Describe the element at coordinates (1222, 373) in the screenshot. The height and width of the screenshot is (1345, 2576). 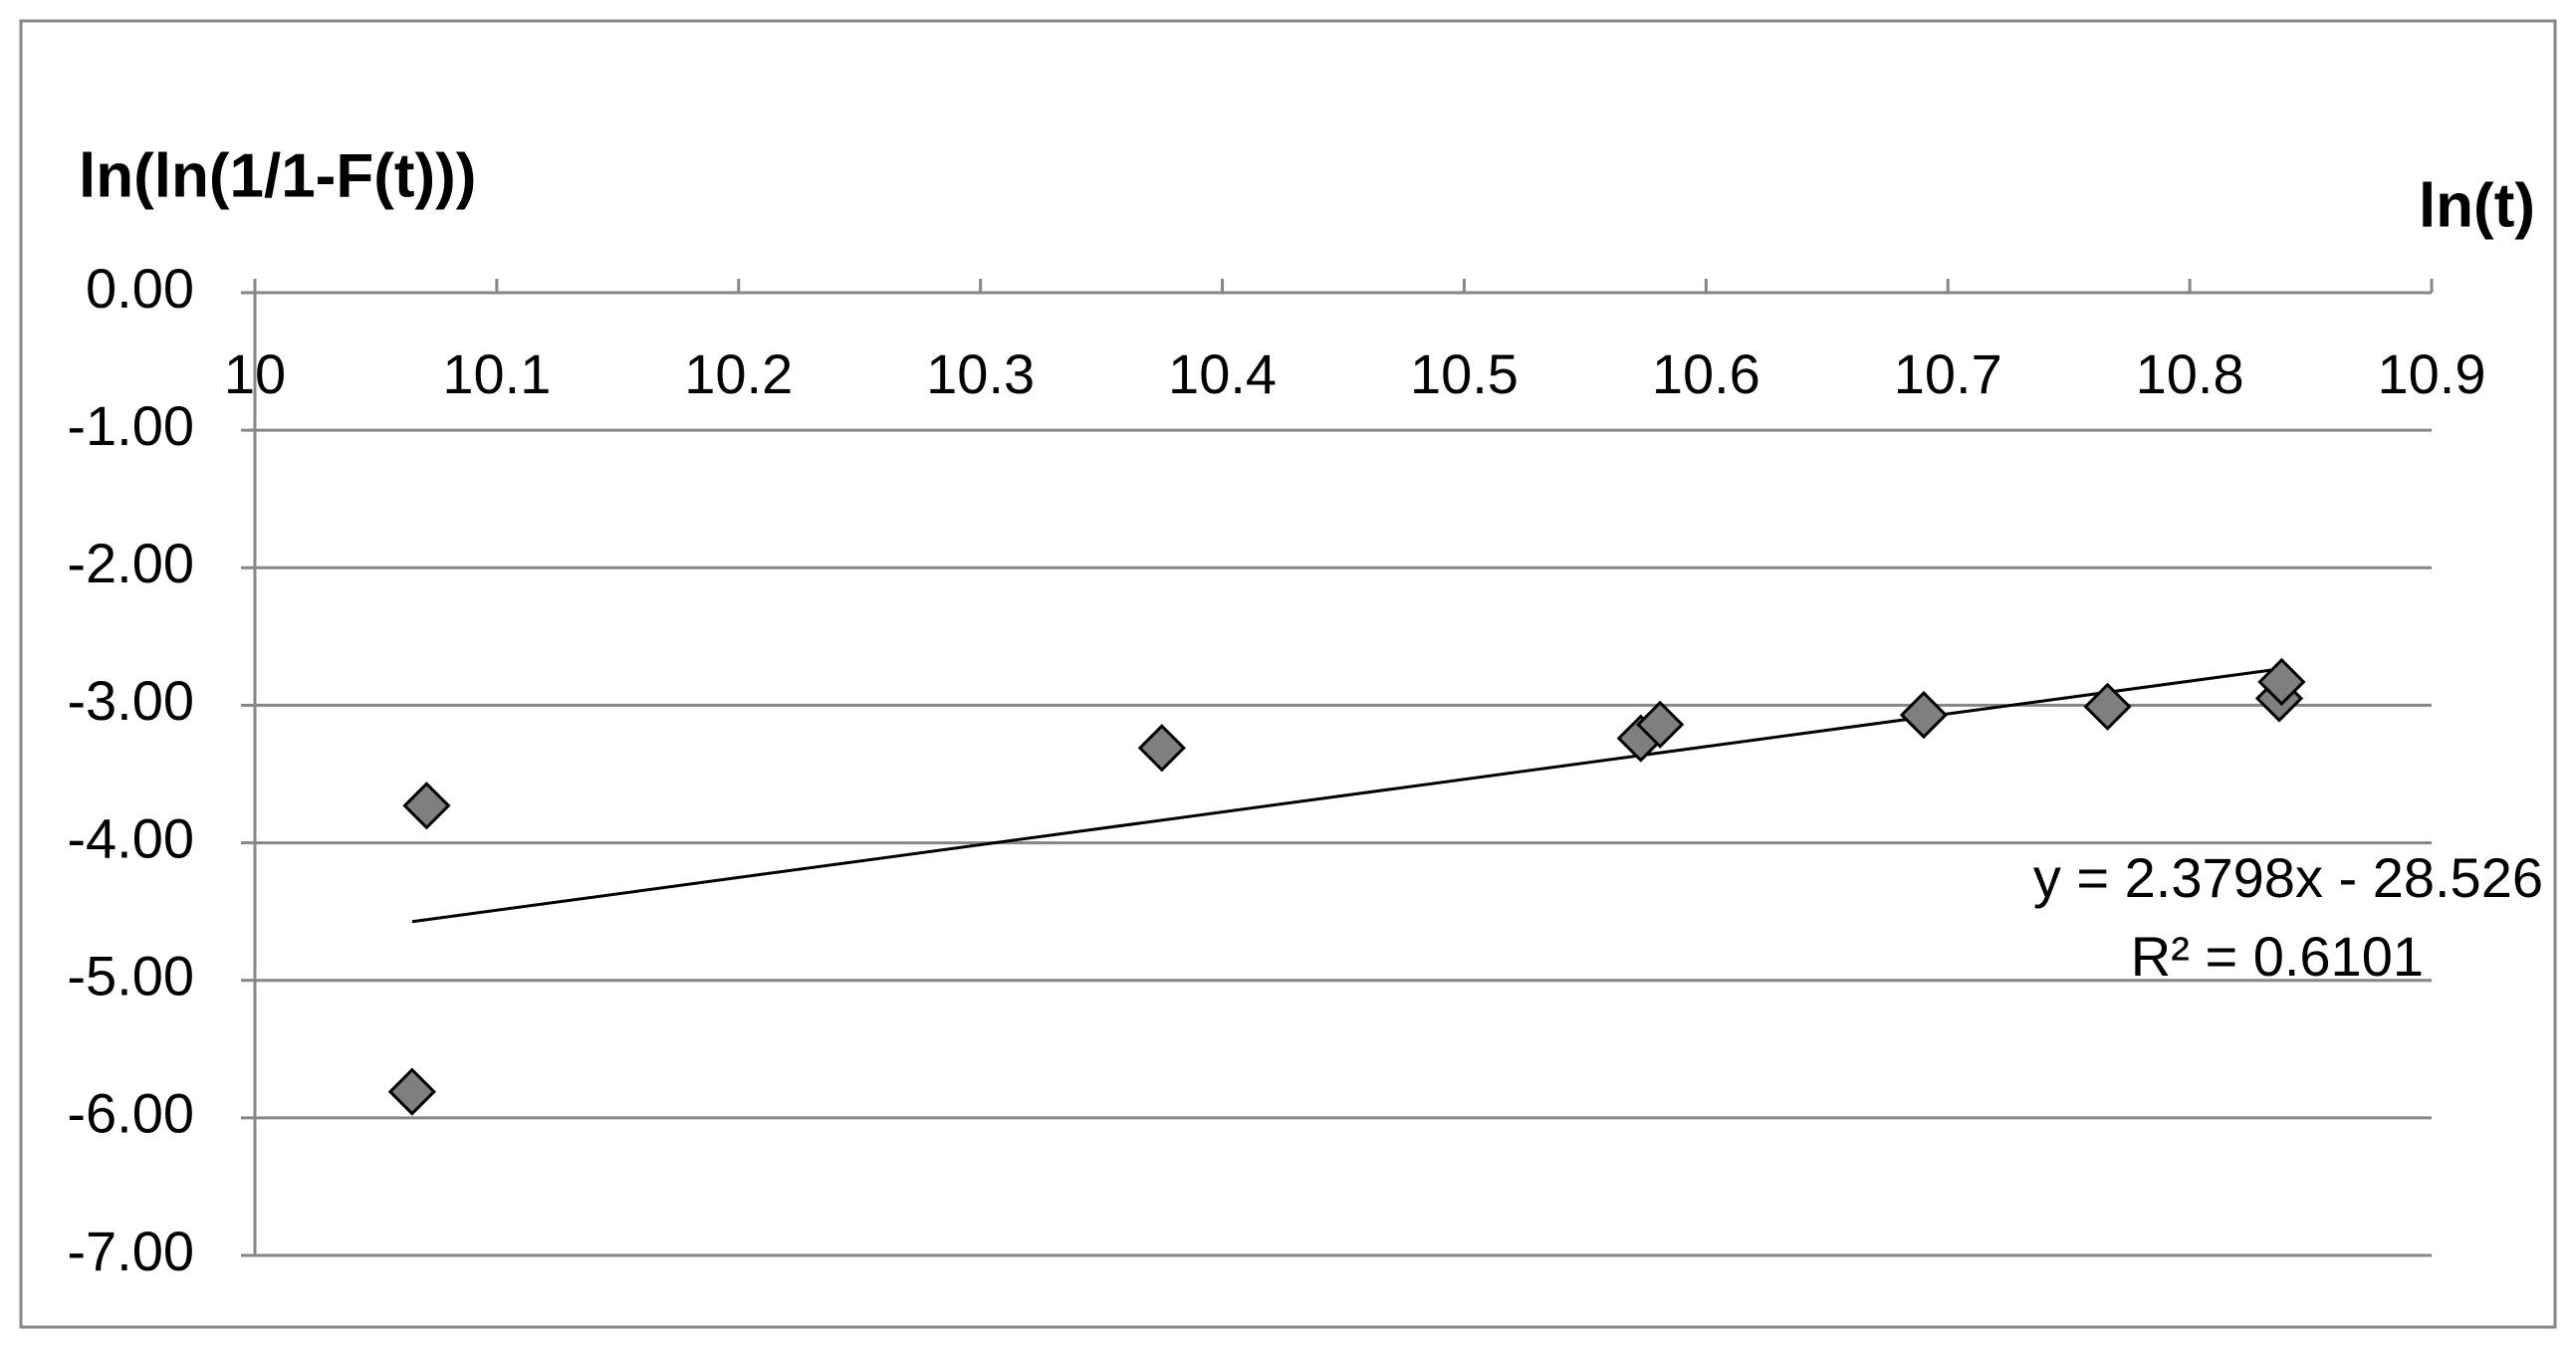
I see `x-tick-label: 10.4` at that location.